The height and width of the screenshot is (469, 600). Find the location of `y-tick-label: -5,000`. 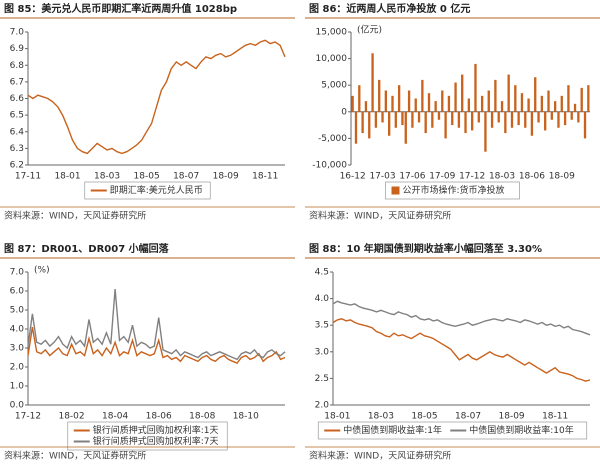

y-tick-label: -5,000 is located at coordinates (332, 139).